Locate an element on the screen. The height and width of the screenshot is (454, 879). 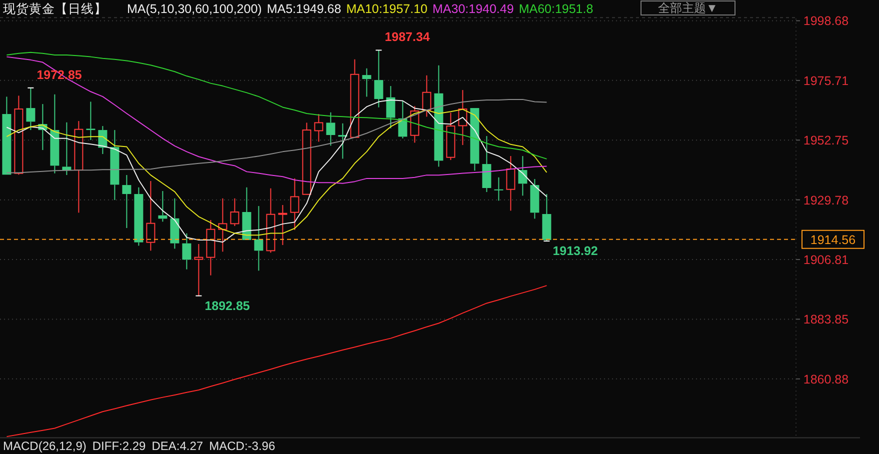
legend: MA(5,10,30,60,100,200) MA5:1949.68 MA10:1957.10 MA30:1940.49 MA60:1951.8 is located at coordinates (360, 9).